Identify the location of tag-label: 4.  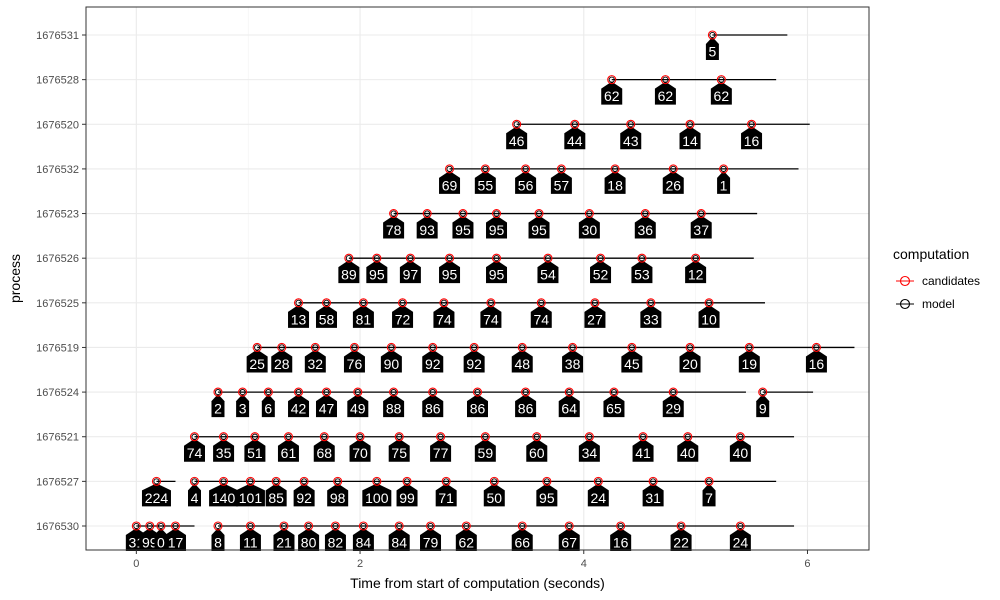
(195, 498).